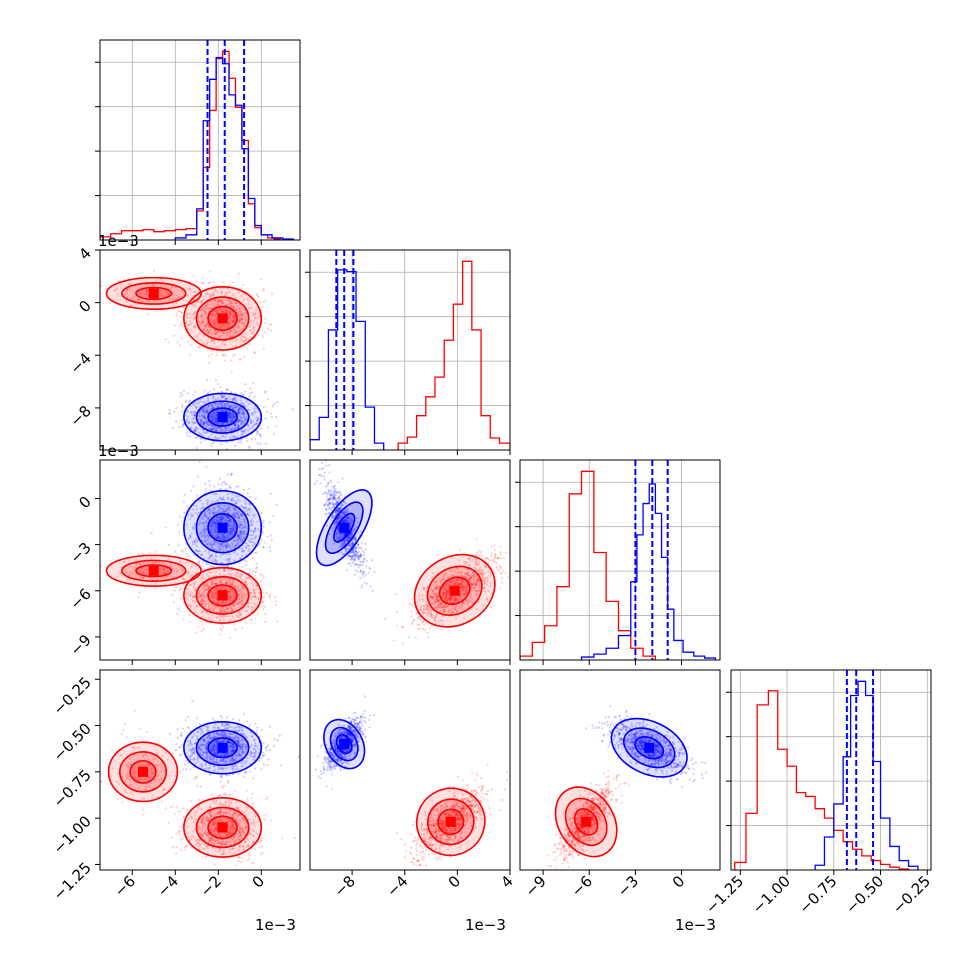  Describe the element at coordinates (80, 599) in the screenshot. I see `y-tick-label-2: −6` at that location.